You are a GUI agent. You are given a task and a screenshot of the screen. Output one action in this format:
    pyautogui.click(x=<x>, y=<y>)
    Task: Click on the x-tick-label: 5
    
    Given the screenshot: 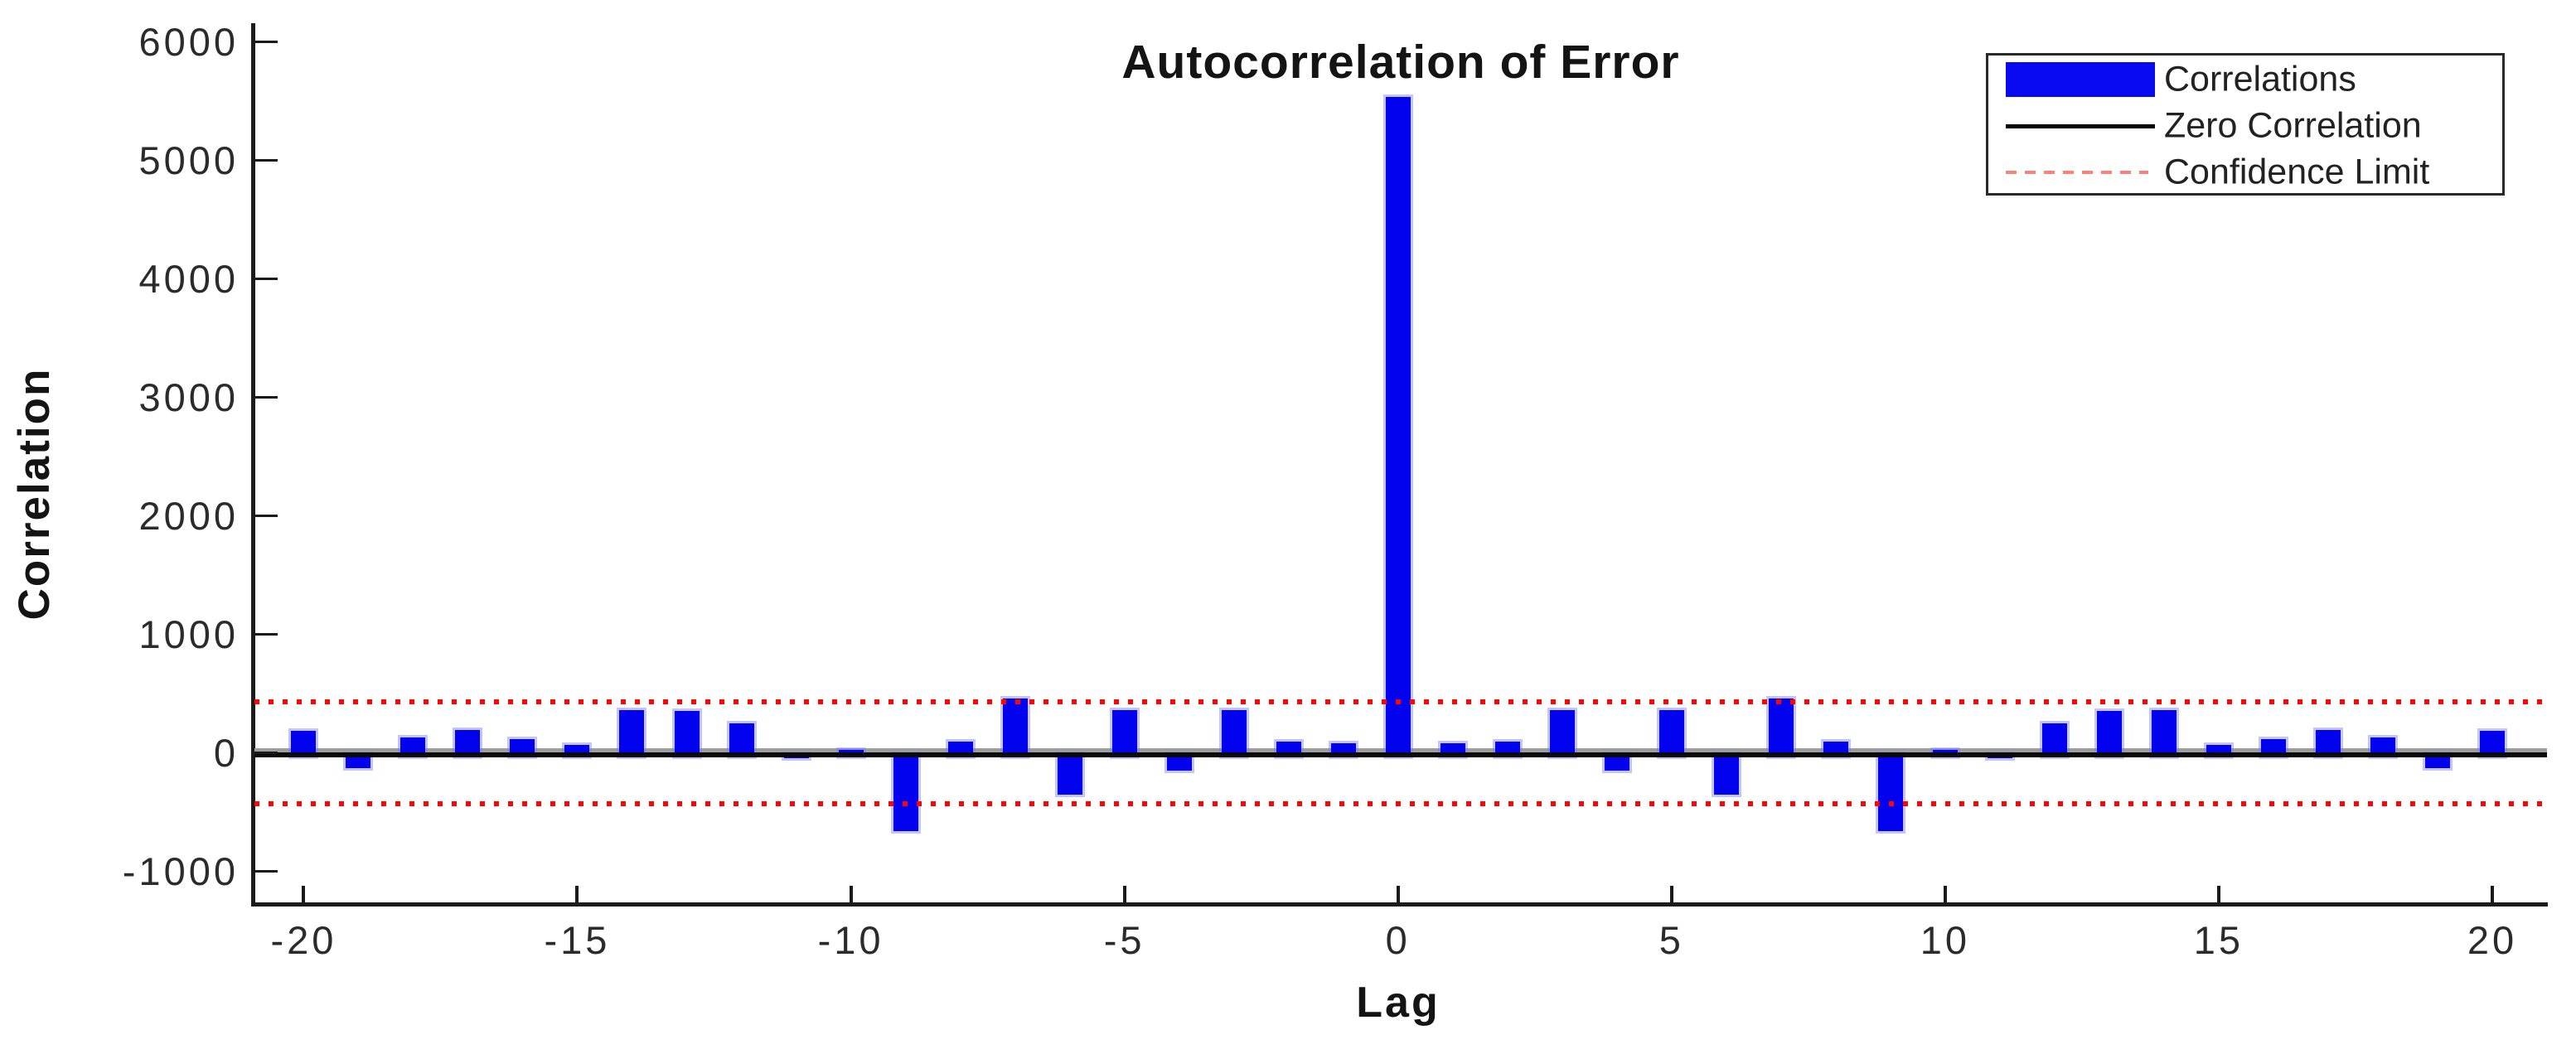 What is the action you would take?
    pyautogui.click(x=1671, y=940)
    